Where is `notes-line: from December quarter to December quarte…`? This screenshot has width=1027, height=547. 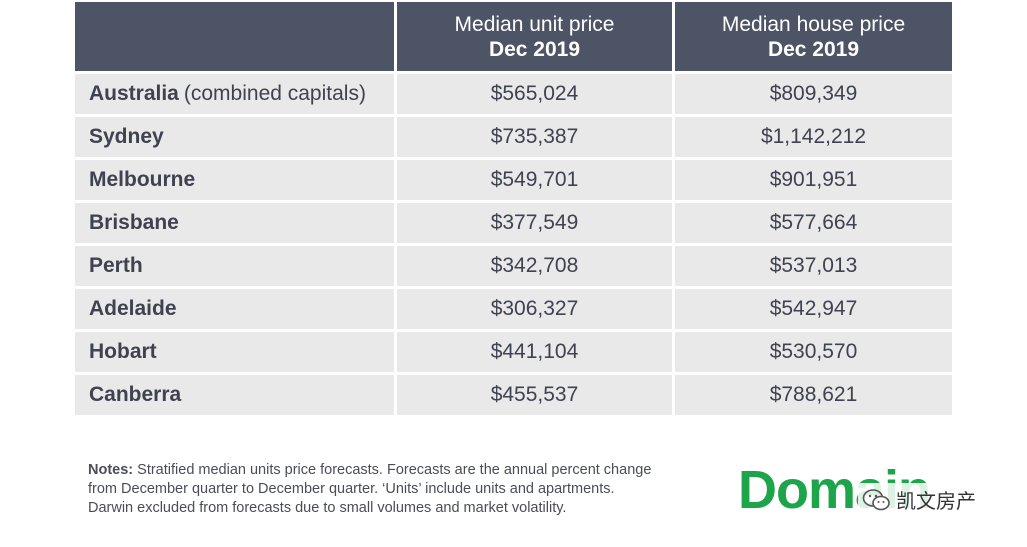 notes-line: from December quarter to December quarte… is located at coordinates (351, 489).